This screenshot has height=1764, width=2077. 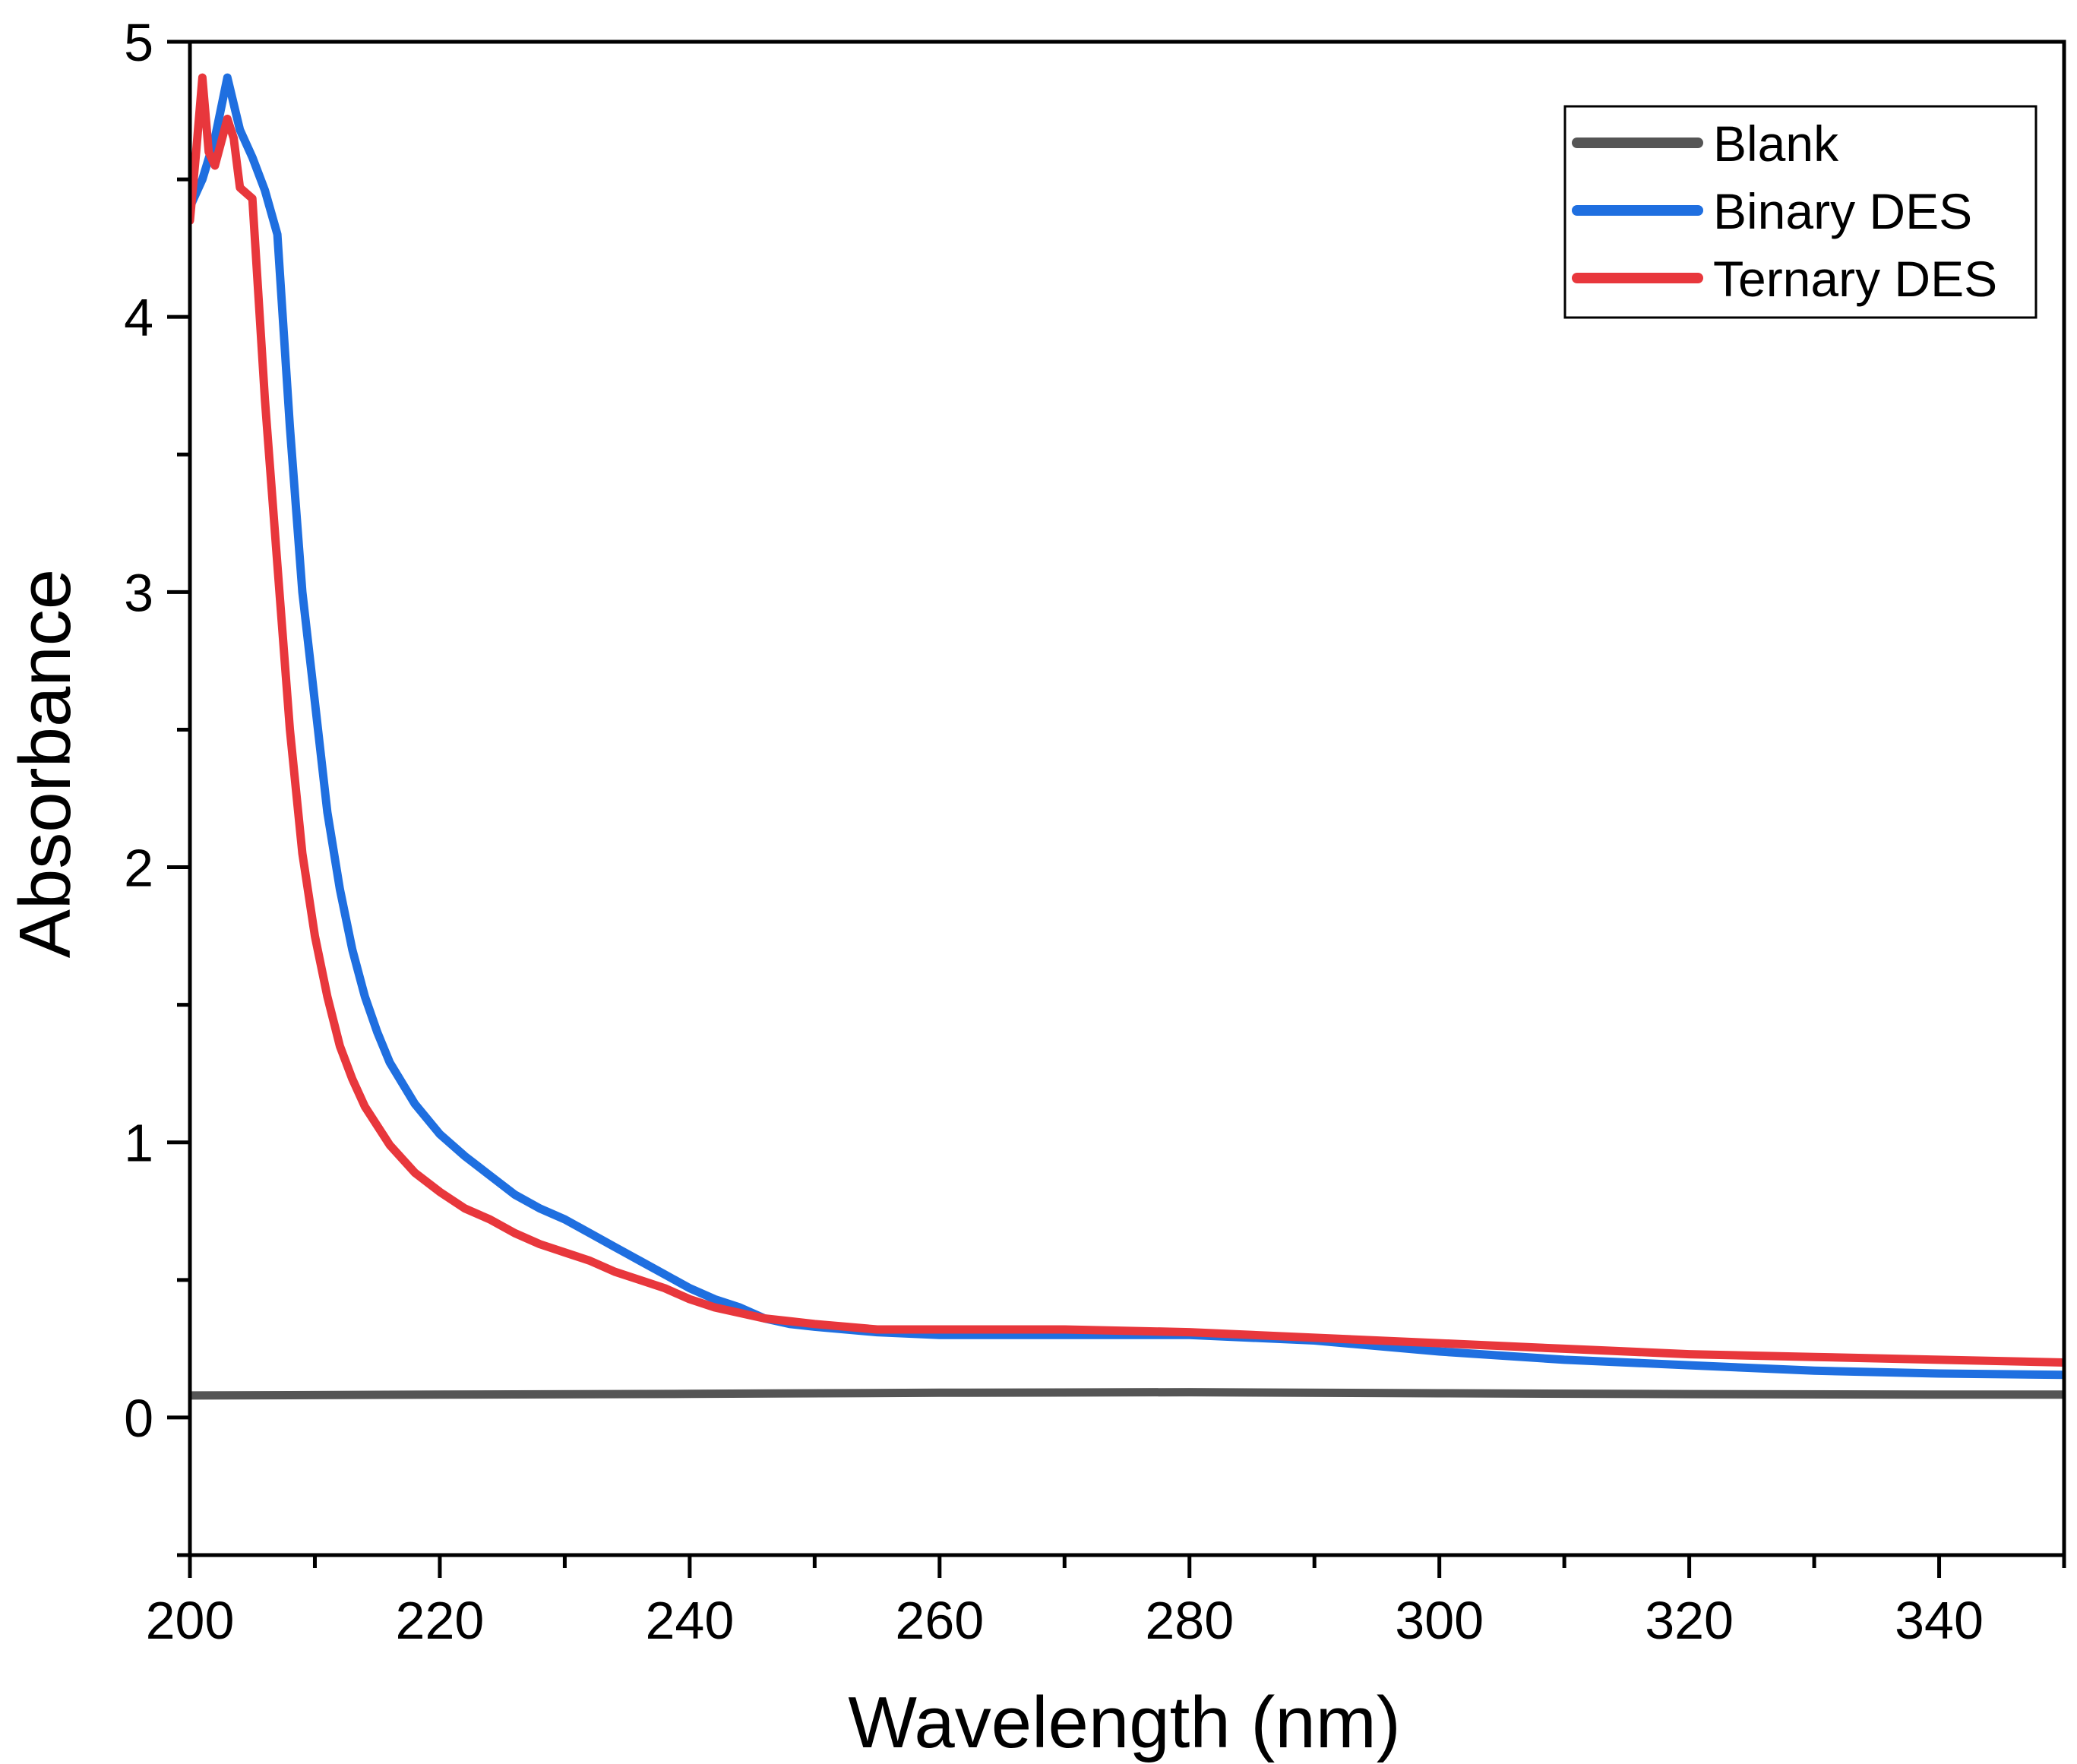 I want to click on y-tick-label: 1, so click(x=138, y=1144).